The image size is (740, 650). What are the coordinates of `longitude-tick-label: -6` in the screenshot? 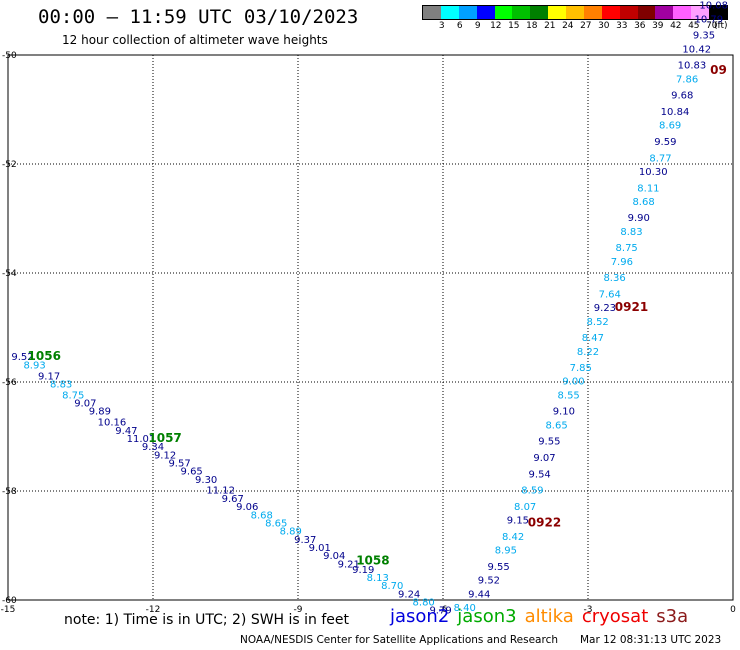 It's located at (443, 610).